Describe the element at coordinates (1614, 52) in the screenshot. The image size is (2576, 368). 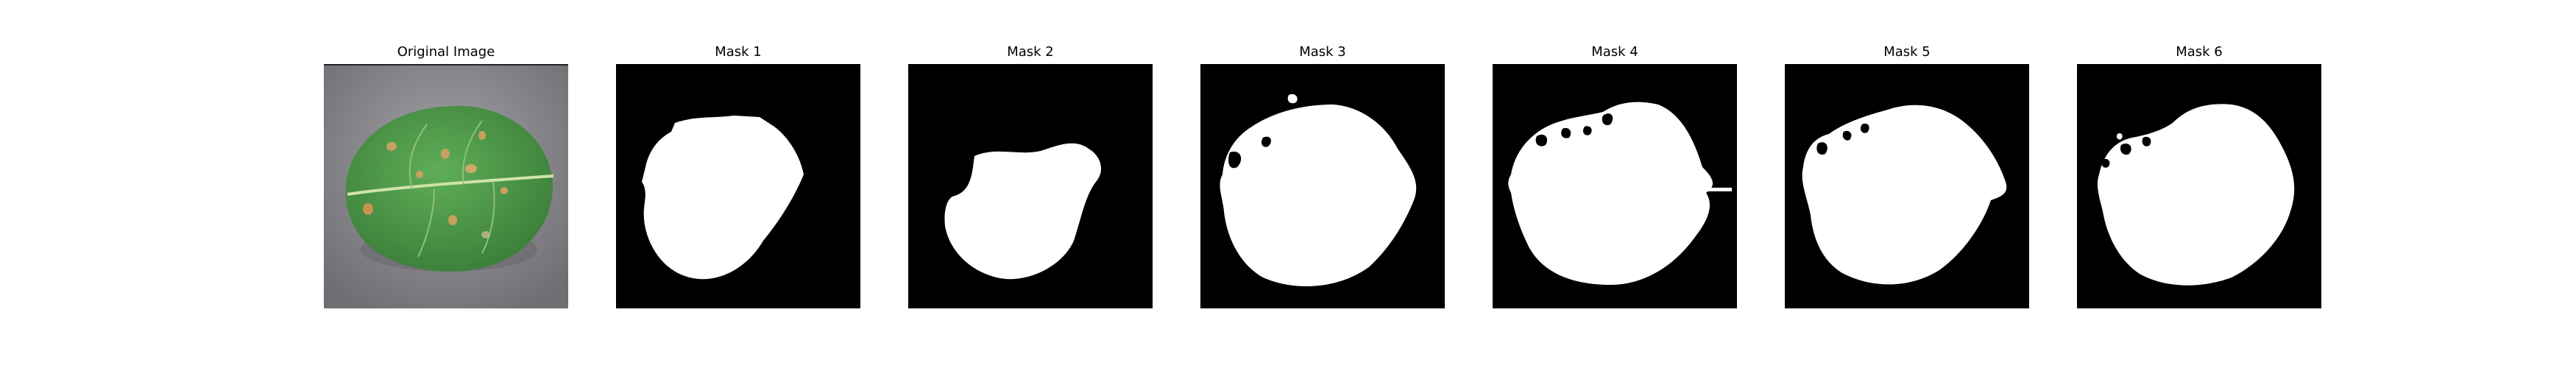
I see `panel-title: Mask 4` at that location.